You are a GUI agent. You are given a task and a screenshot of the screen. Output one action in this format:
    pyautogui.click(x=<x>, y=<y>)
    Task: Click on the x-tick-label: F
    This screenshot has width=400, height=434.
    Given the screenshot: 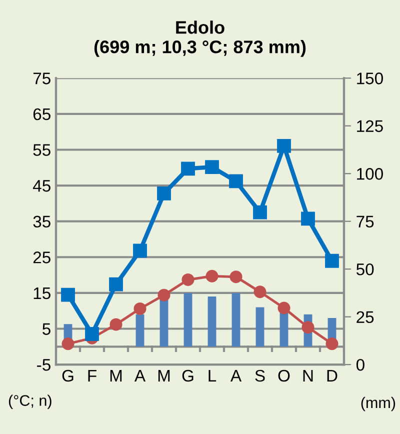 What is the action you would take?
    pyautogui.click(x=92, y=376)
    